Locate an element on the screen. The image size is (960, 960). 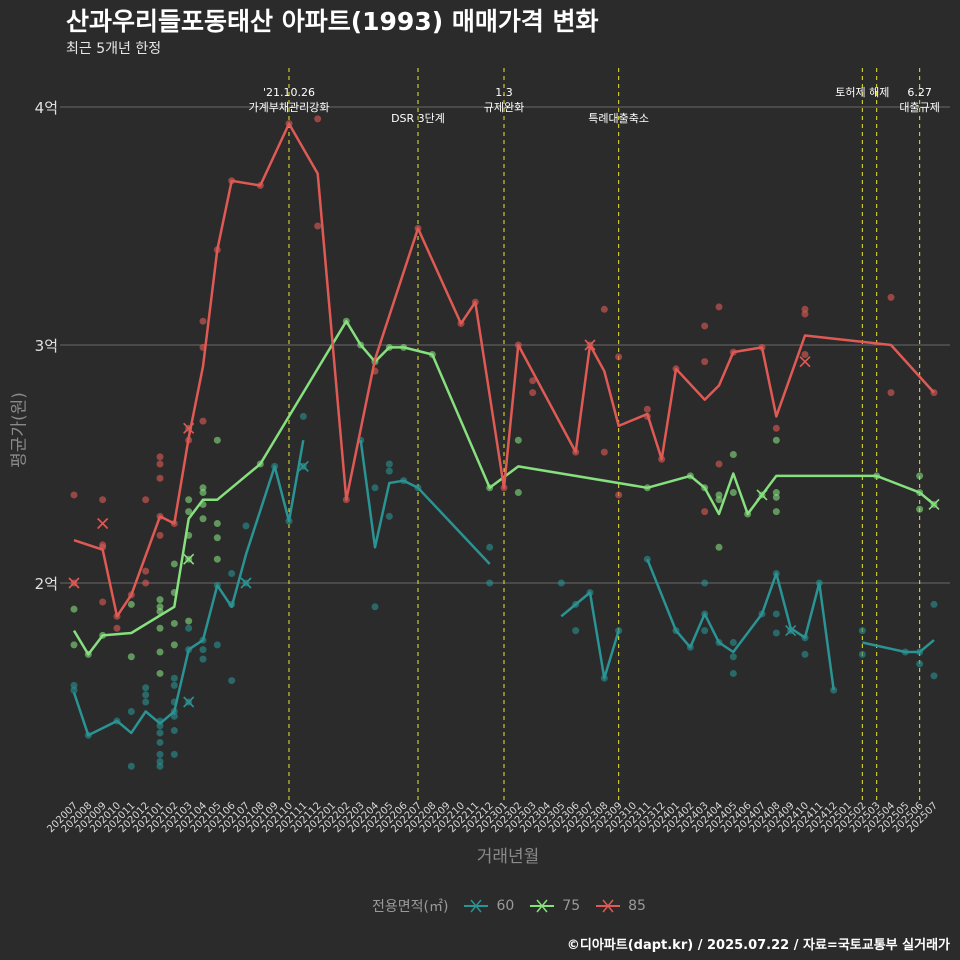
event-label: 가계부채관리강화 is located at coordinates (289, 107).